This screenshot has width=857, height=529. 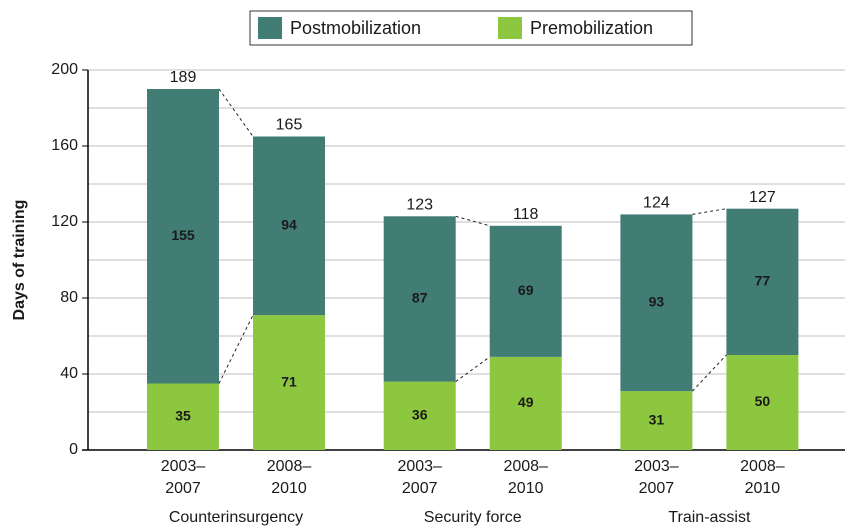 I want to click on total-label: 189, so click(x=183, y=77).